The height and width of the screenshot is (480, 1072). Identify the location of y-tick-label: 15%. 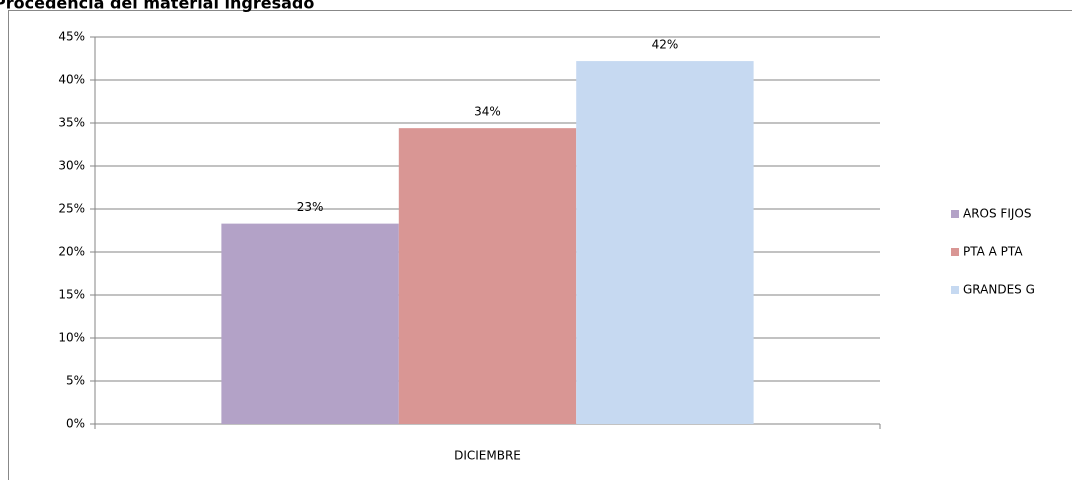
(71, 295).